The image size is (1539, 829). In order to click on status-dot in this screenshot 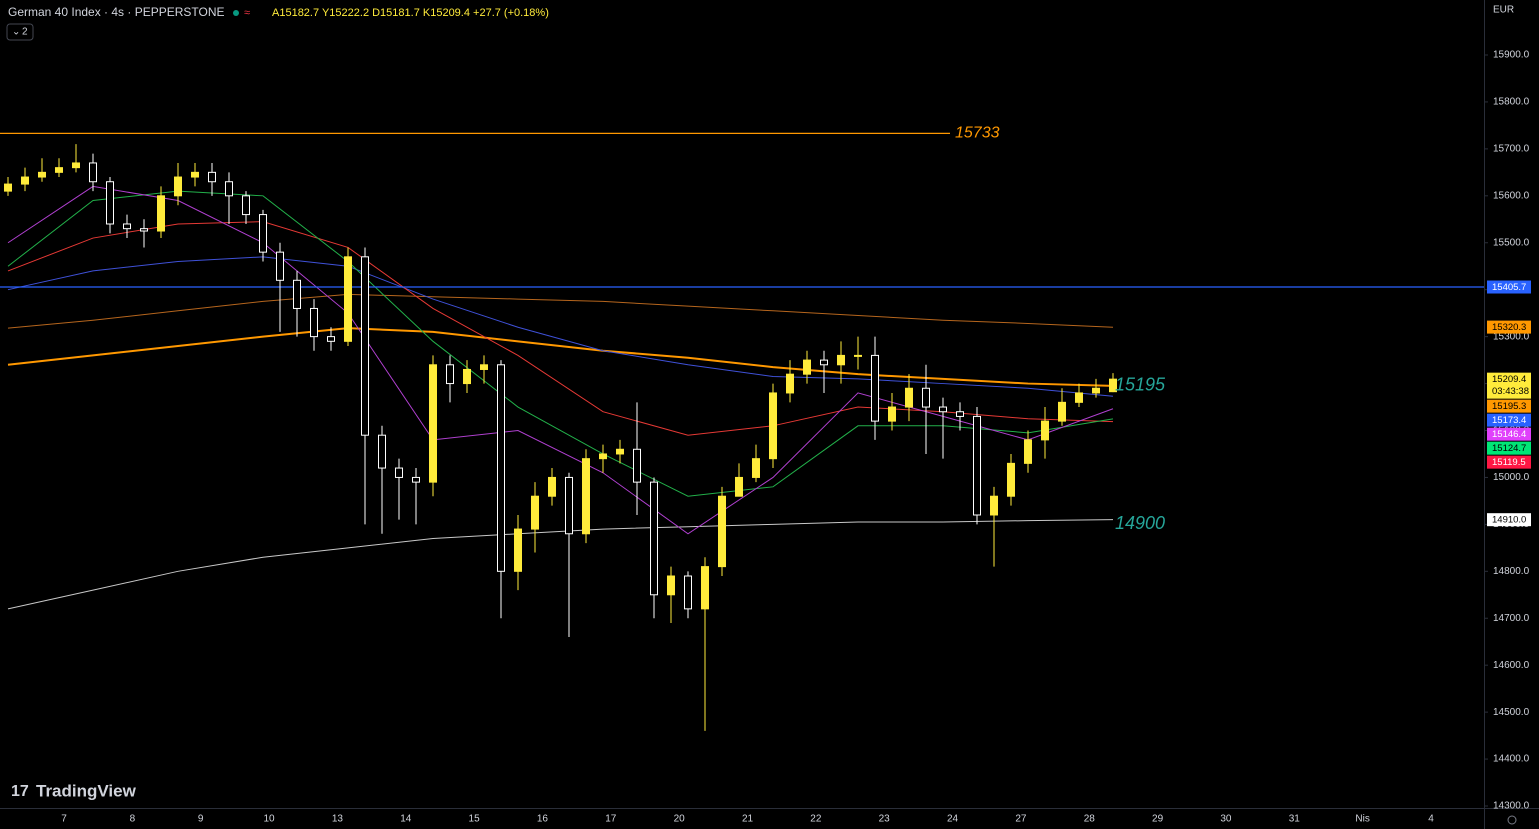, I will do `click(236, 13)`.